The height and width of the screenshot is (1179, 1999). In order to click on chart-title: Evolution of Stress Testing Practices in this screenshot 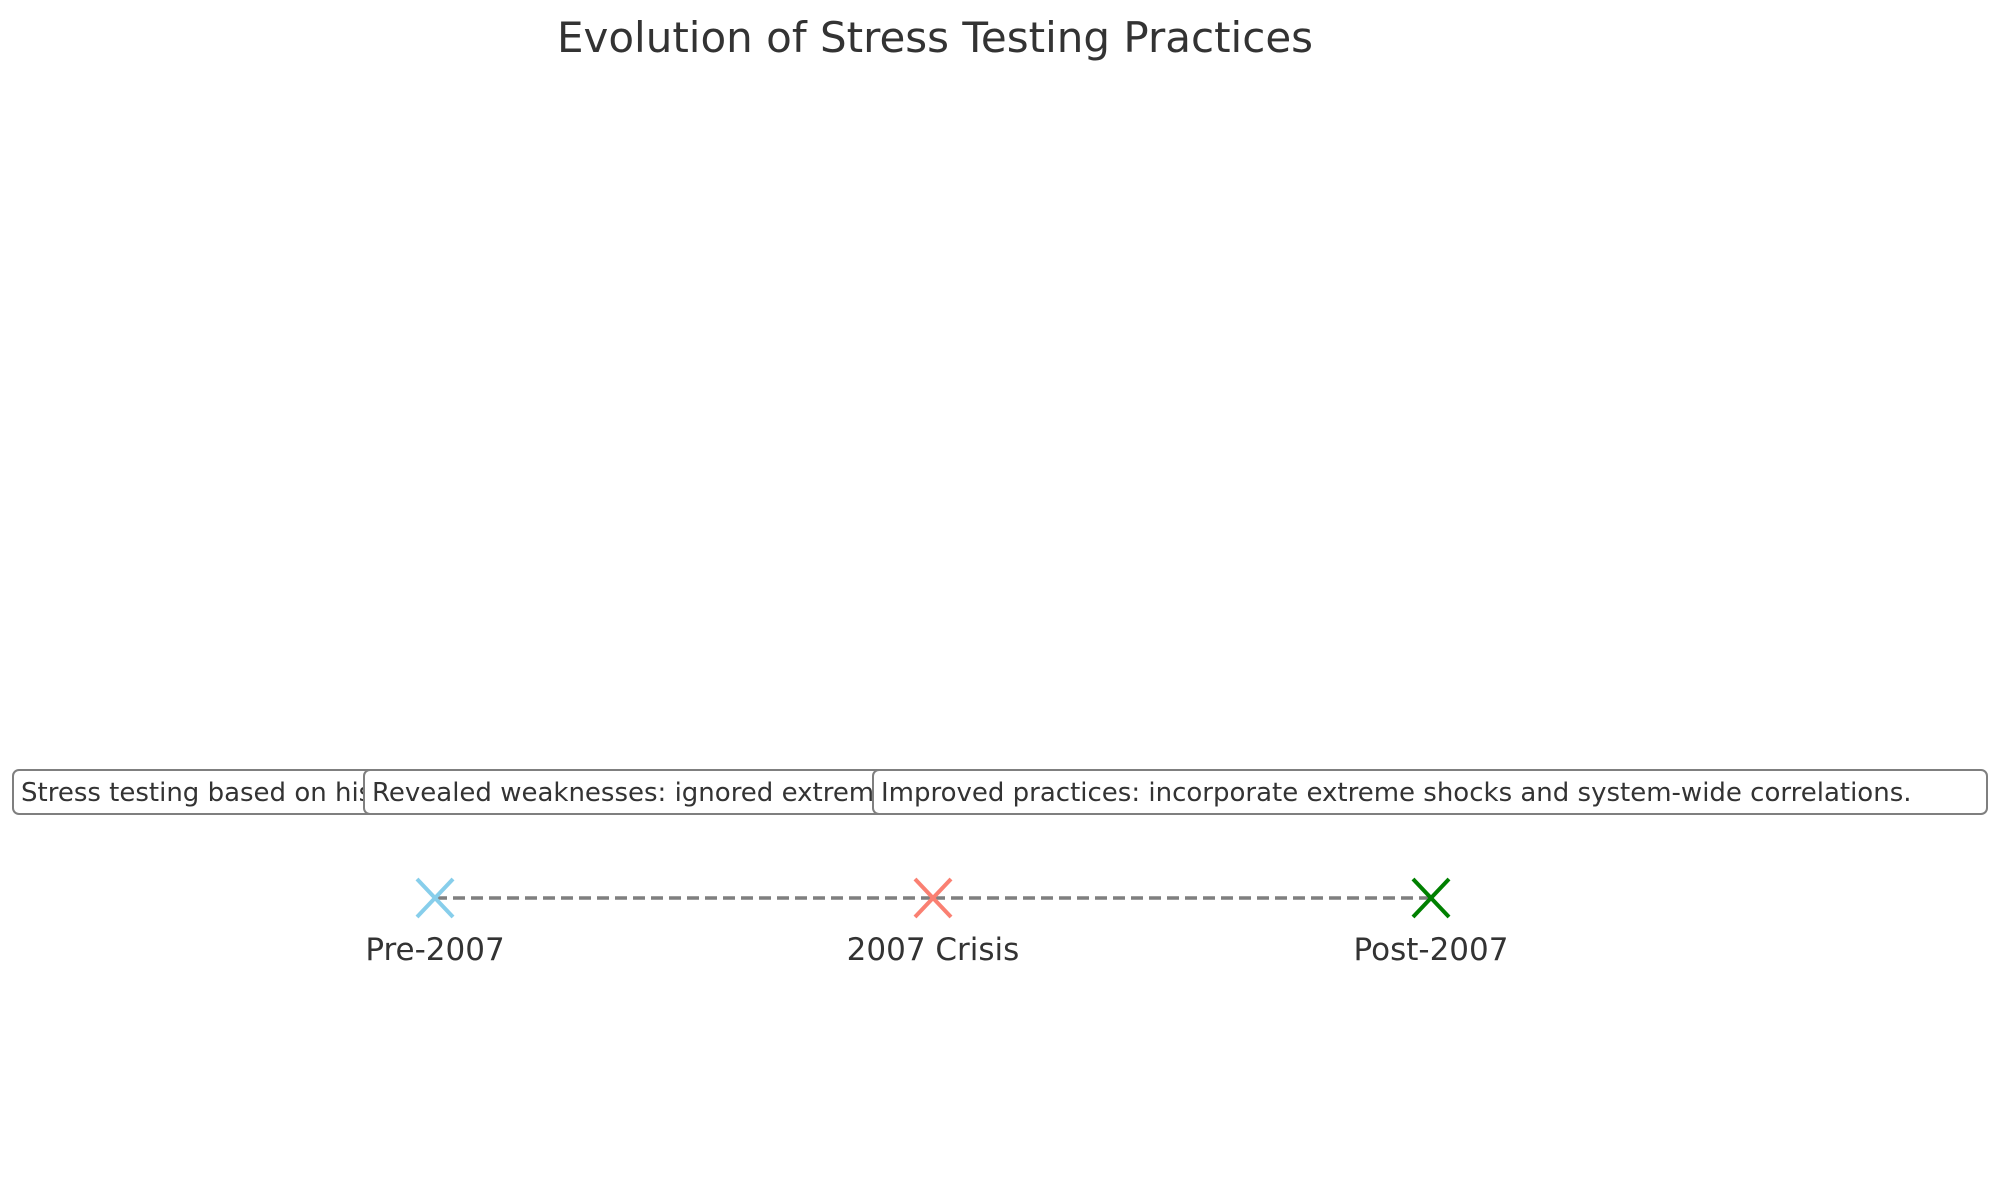, I will do `click(935, 37)`.